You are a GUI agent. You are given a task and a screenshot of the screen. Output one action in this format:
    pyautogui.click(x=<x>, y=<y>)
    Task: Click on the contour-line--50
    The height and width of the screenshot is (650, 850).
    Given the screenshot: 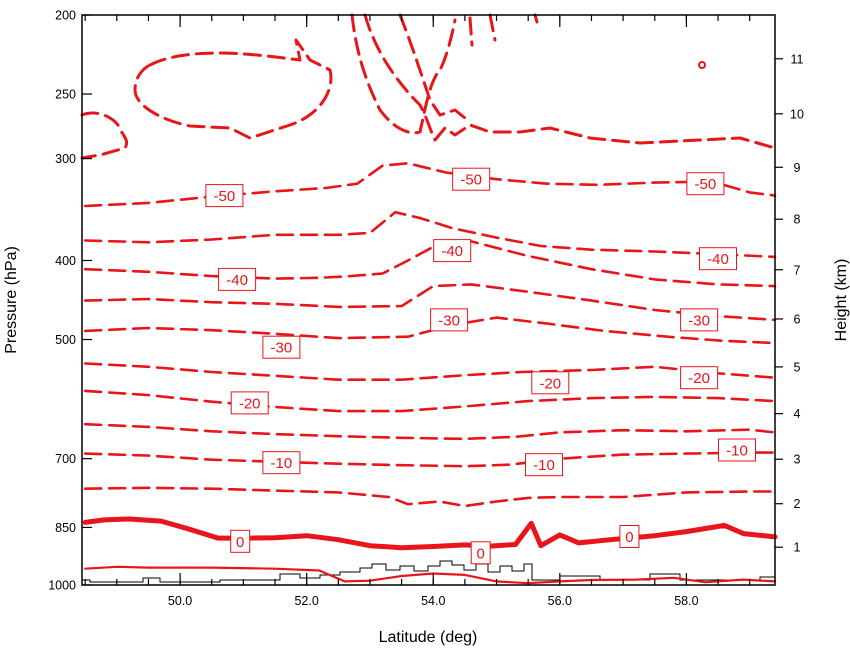 What is the action you would take?
    pyautogui.click(x=430, y=185)
    